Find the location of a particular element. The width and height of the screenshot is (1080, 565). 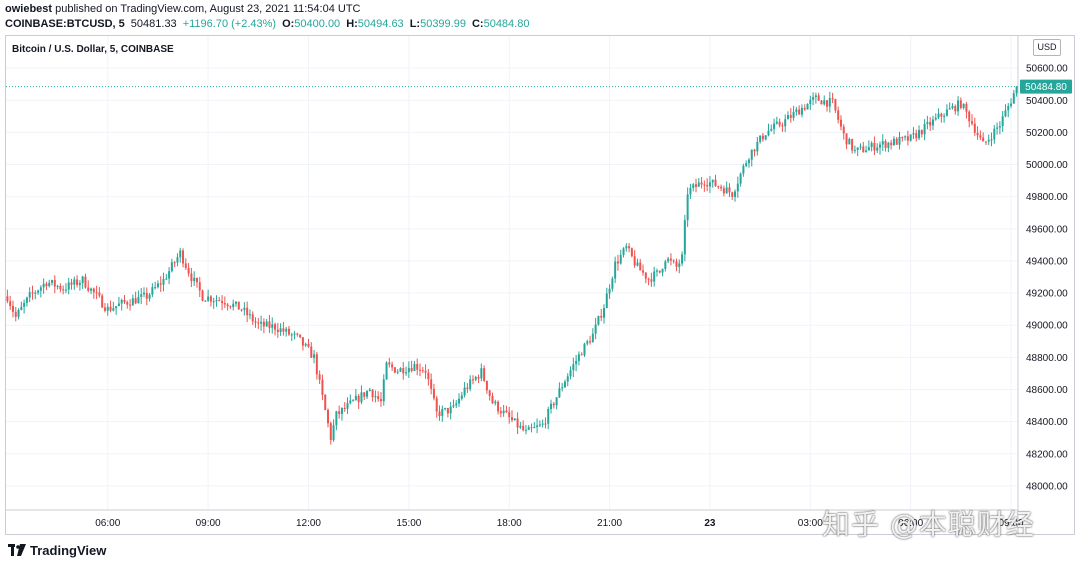

publisher-name: owiebest is located at coordinates (29, 9).